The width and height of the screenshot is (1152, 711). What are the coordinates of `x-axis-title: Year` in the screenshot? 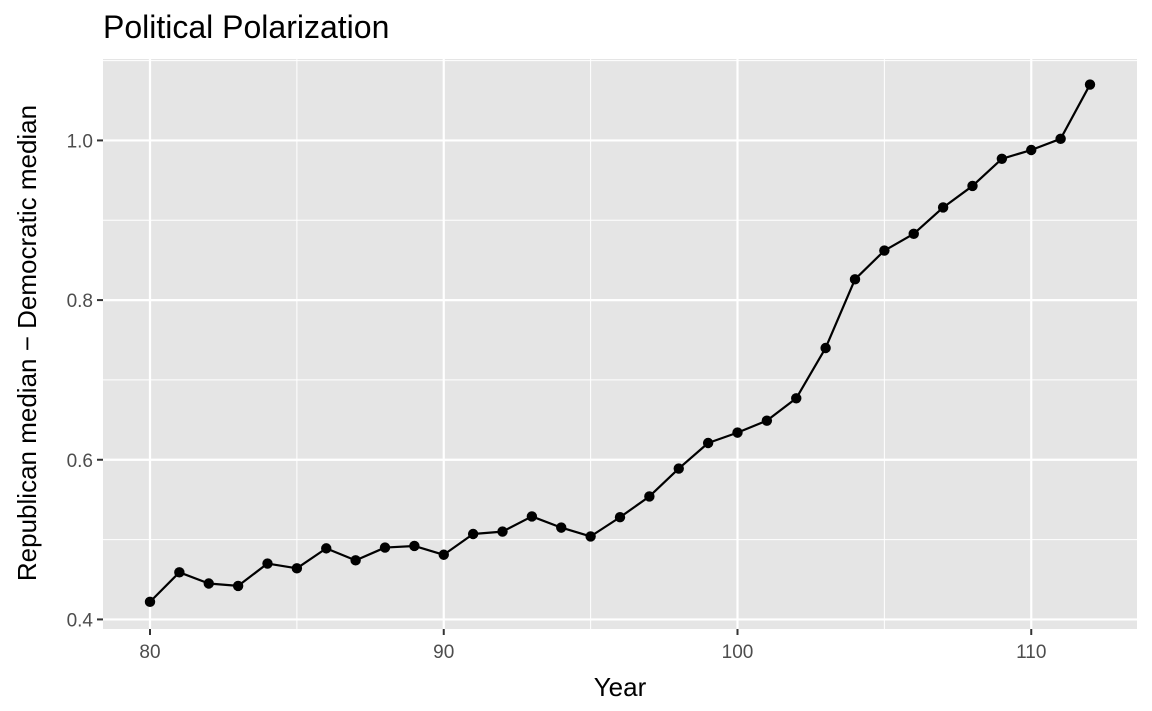 It's located at (620, 687).